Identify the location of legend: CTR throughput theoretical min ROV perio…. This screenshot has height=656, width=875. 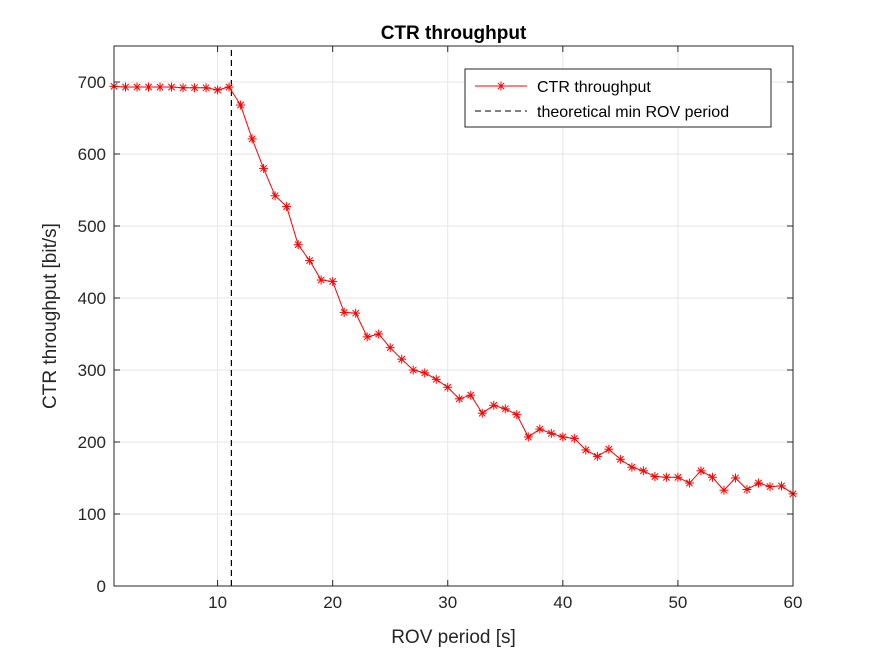
(618, 98).